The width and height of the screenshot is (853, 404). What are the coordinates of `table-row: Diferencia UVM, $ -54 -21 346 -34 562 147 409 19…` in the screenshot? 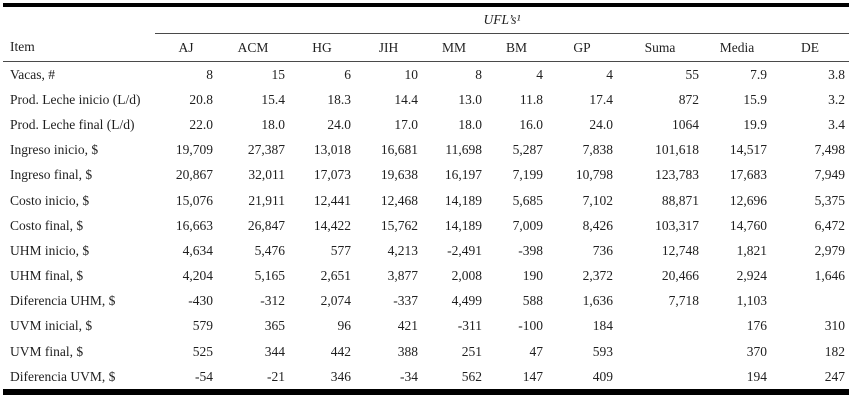 It's located at (426, 378).